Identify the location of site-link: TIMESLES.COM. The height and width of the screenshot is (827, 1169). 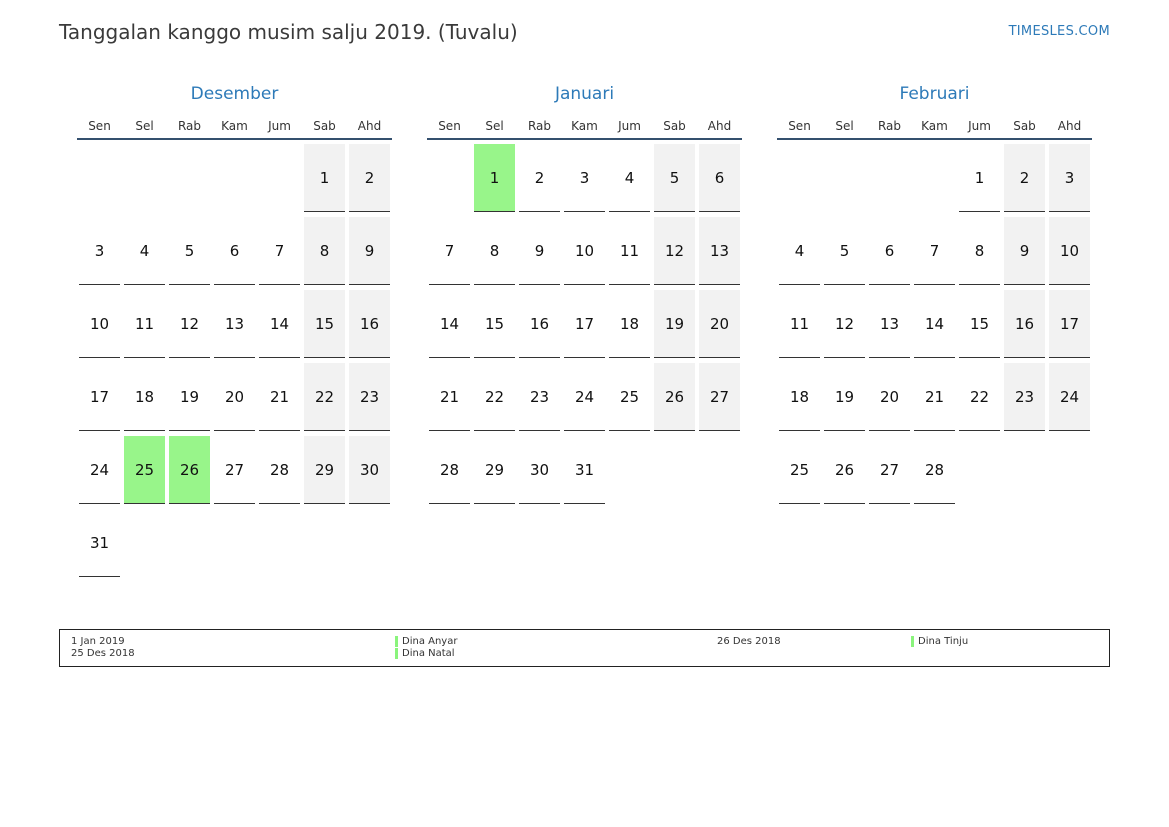
(1059, 31).